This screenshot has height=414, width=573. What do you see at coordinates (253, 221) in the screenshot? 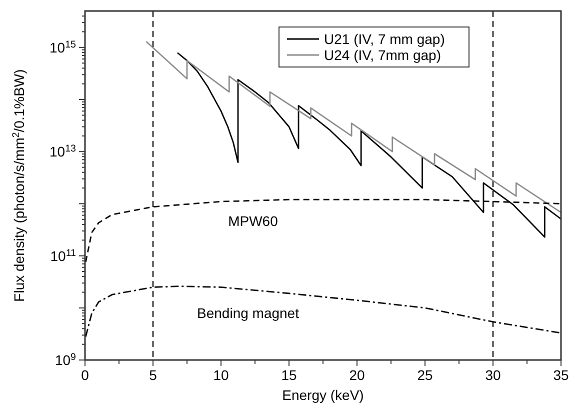
I see `annotation: MPW60` at bounding box center [253, 221].